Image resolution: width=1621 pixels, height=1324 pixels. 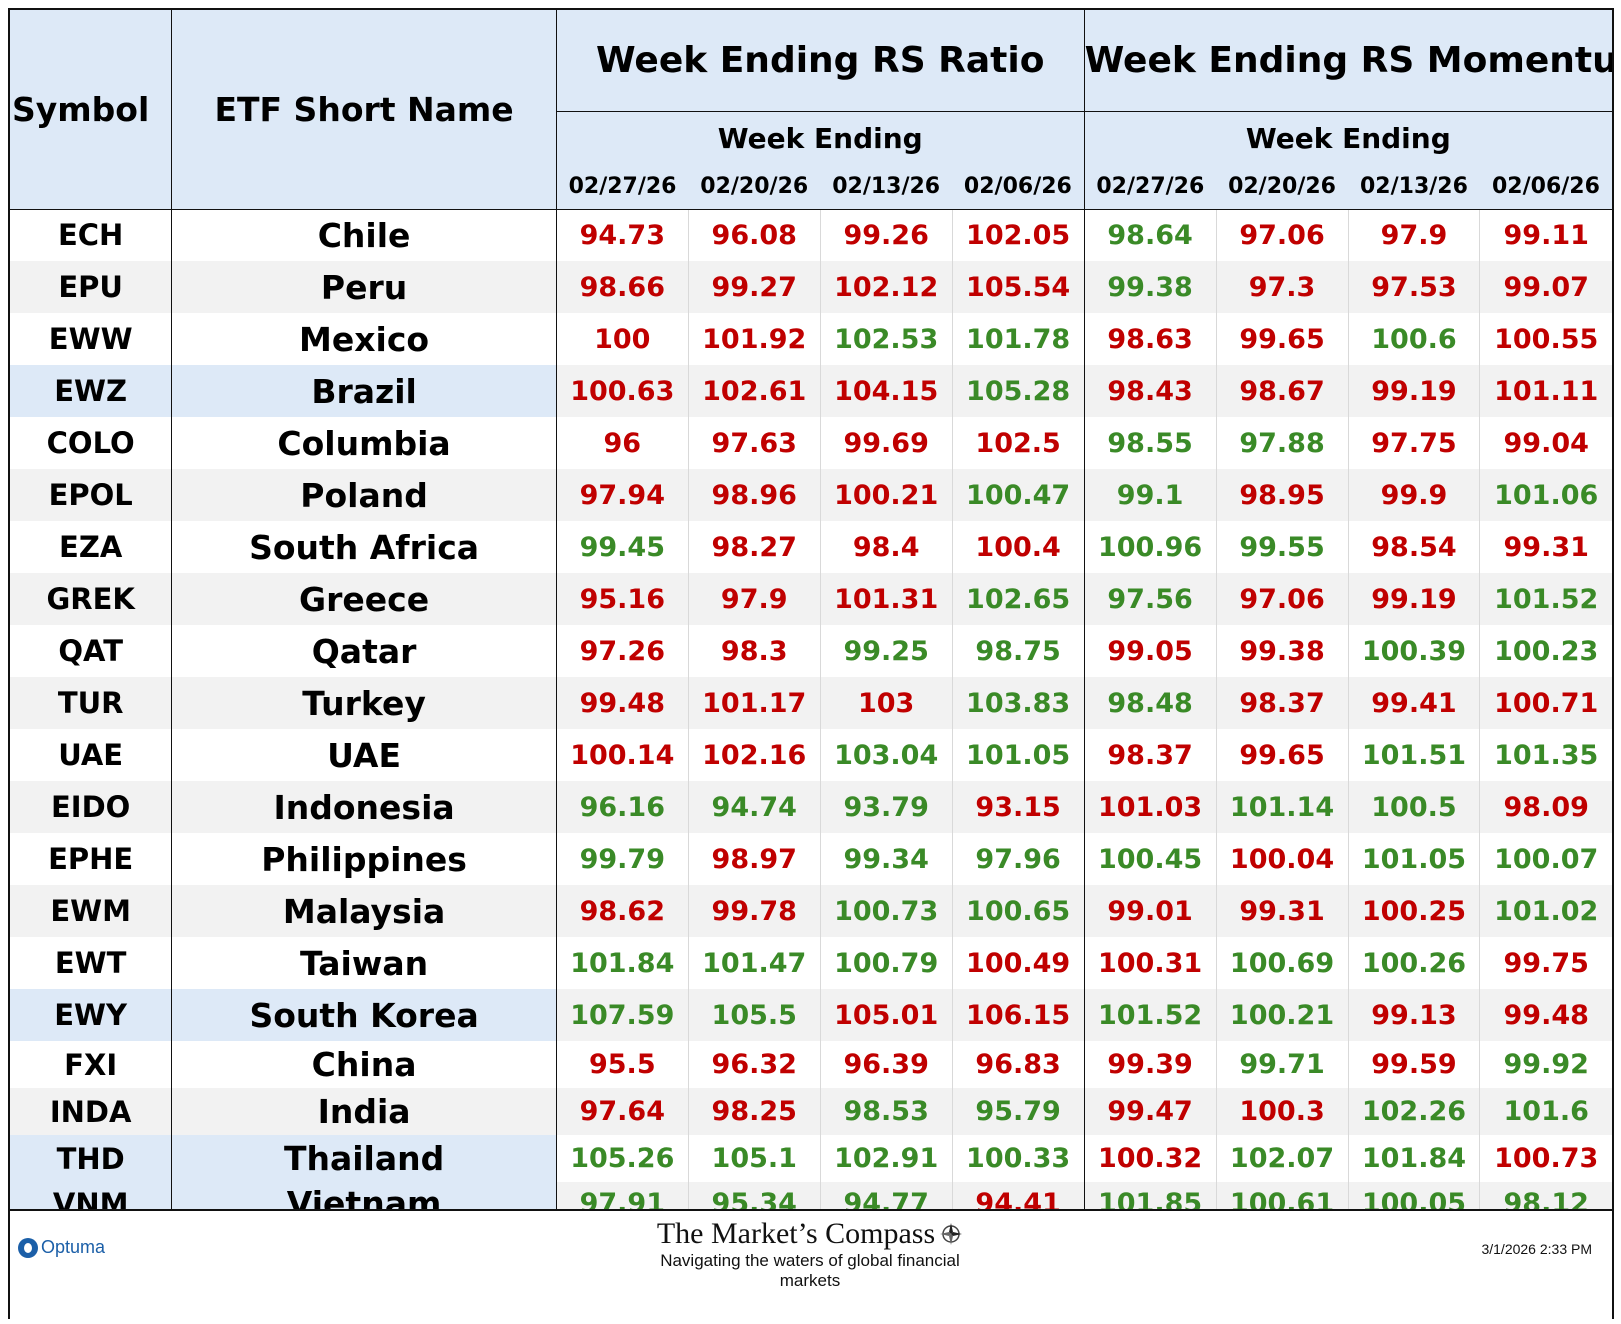 I want to click on symbol-cell: GREK, so click(x=91, y=599).